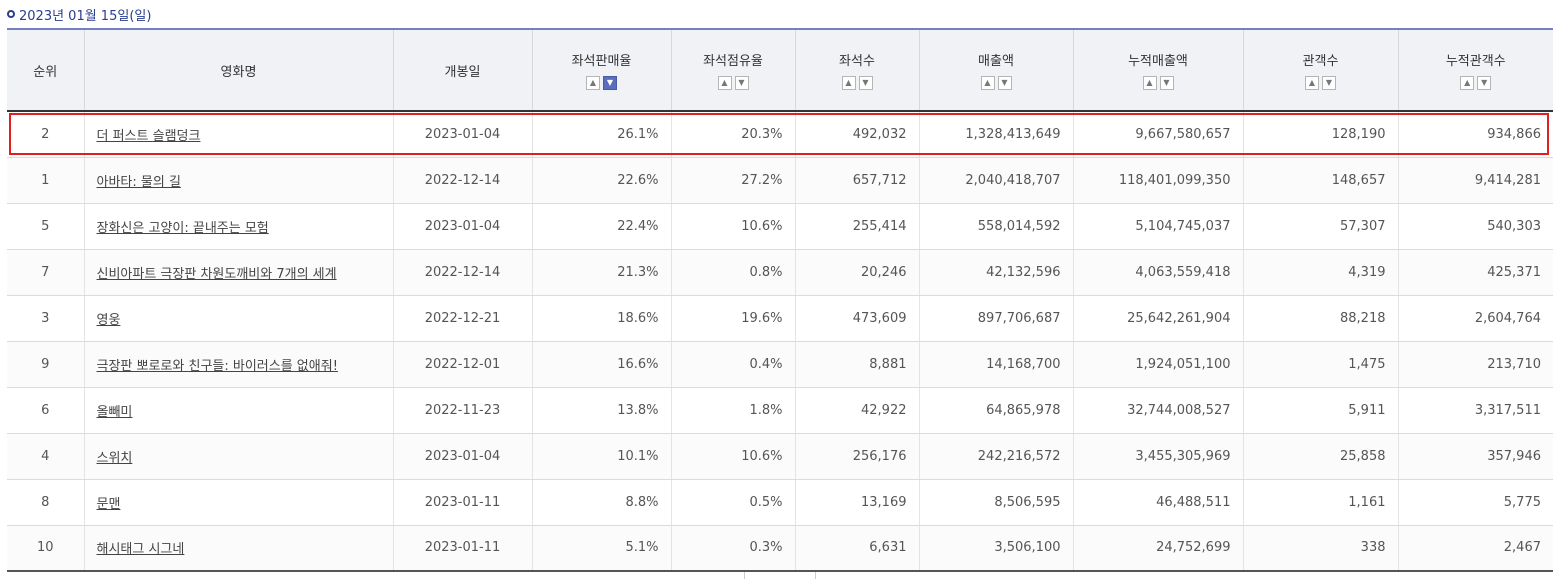  What do you see at coordinates (1475, 410) in the screenshot?
I see `cell-cum-audience: 3,317,511` at bounding box center [1475, 410].